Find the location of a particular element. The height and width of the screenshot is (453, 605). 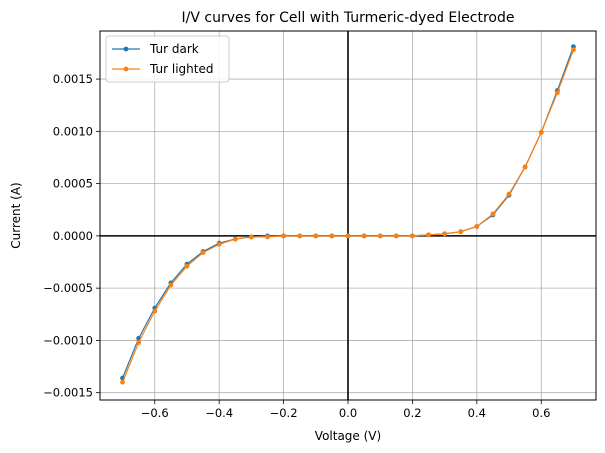

x-tick-label: 0.6 is located at coordinates (541, 413).